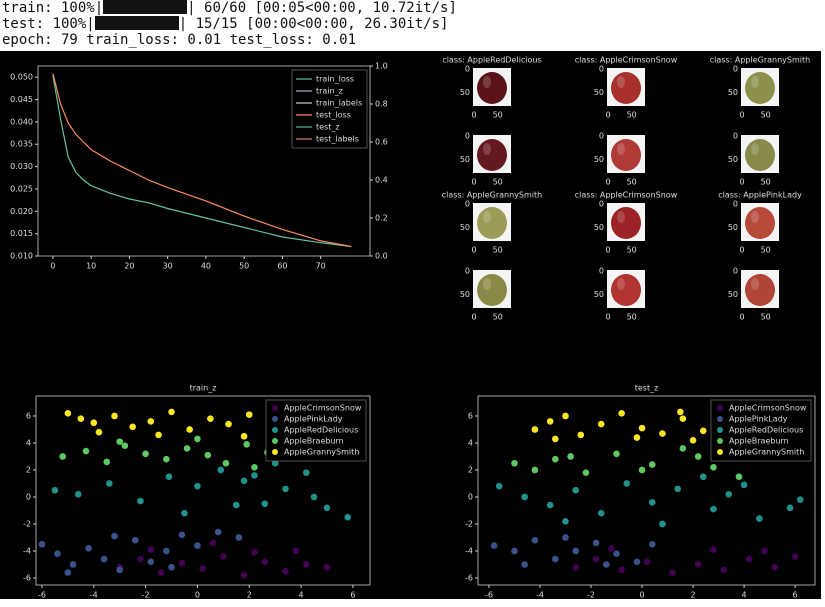 The image size is (825, 607). What do you see at coordinates (339, 103) in the screenshot?
I see `legend-label: train_labels` at bounding box center [339, 103].